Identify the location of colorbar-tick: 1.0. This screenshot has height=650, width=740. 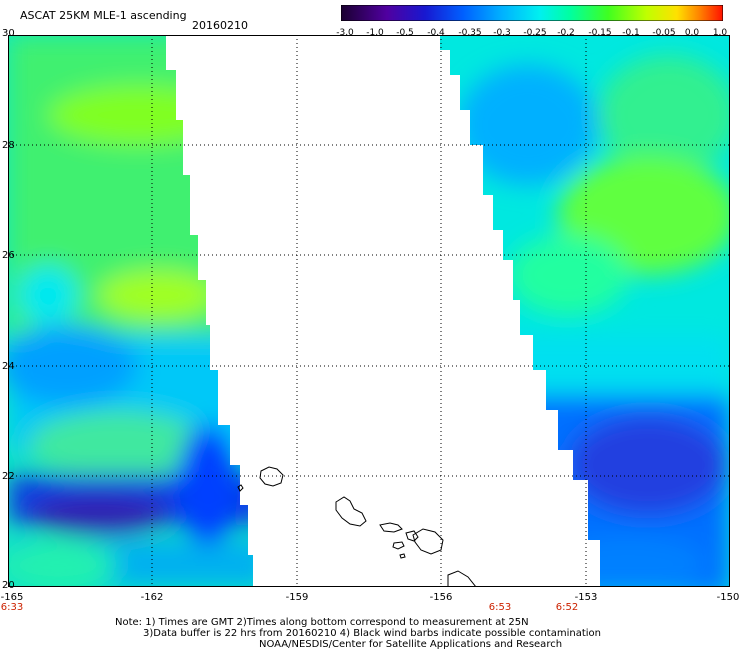
(720, 33).